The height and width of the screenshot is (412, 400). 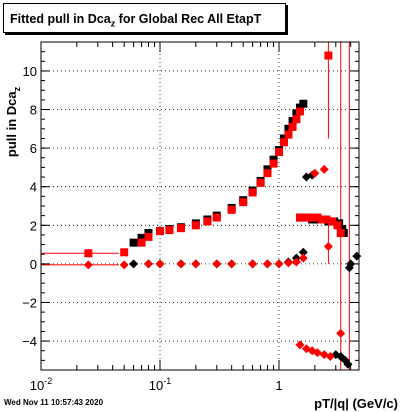 I want to click on y-axis-label-sub: z, so click(x=17, y=88).